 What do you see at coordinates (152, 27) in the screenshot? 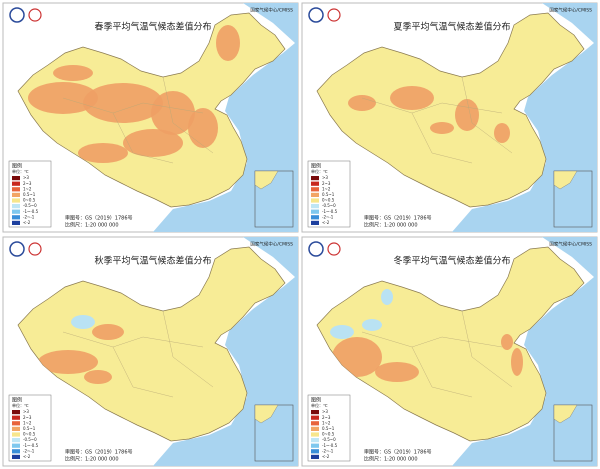
I see `map-title: 春季平均气温气候态差值分布` at bounding box center [152, 27].